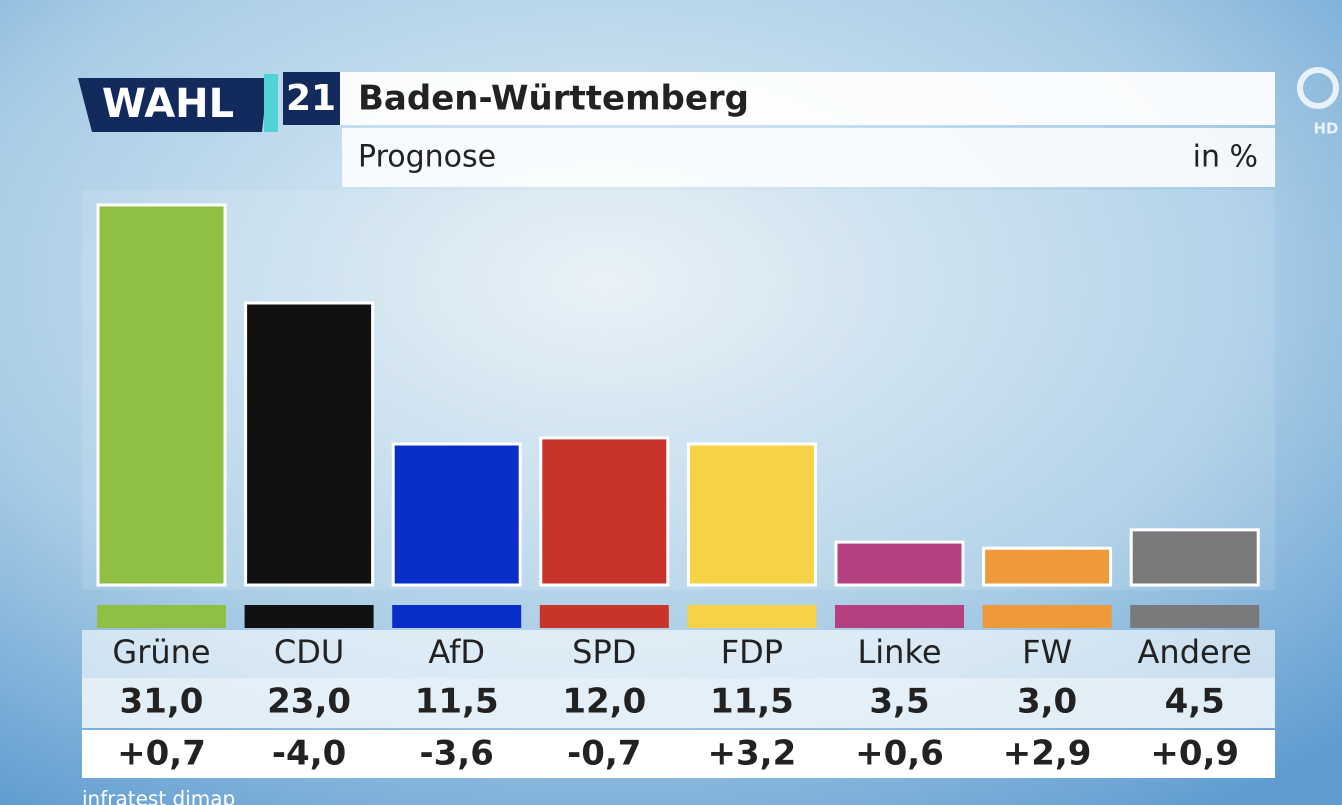  Describe the element at coordinates (604, 754) in the screenshot. I see `change-label: -0,7` at that location.